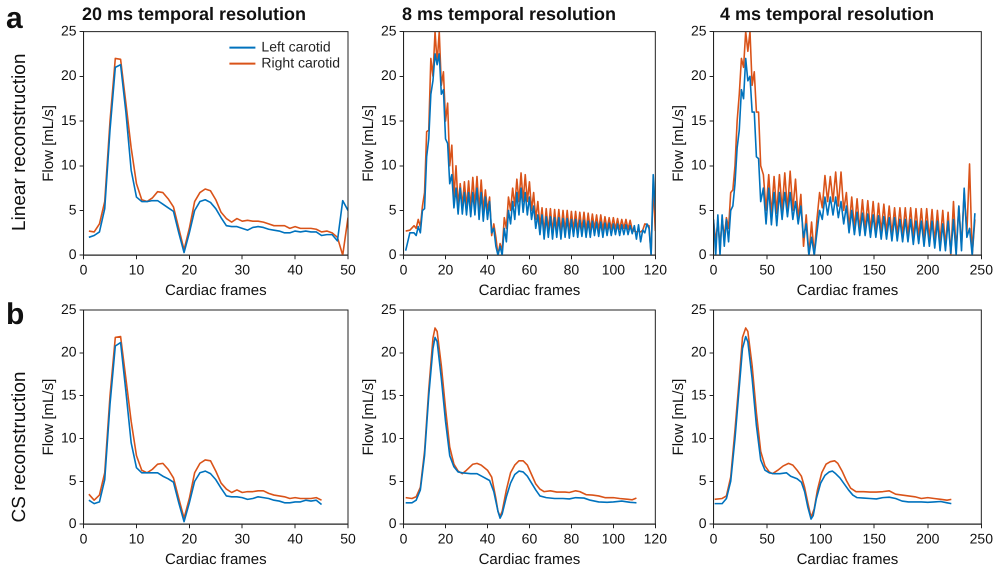 This screenshot has height=569, width=996. Describe the element at coordinates (509, 14) in the screenshot. I see `chart-title: 8 ms temporal resolution` at that location.